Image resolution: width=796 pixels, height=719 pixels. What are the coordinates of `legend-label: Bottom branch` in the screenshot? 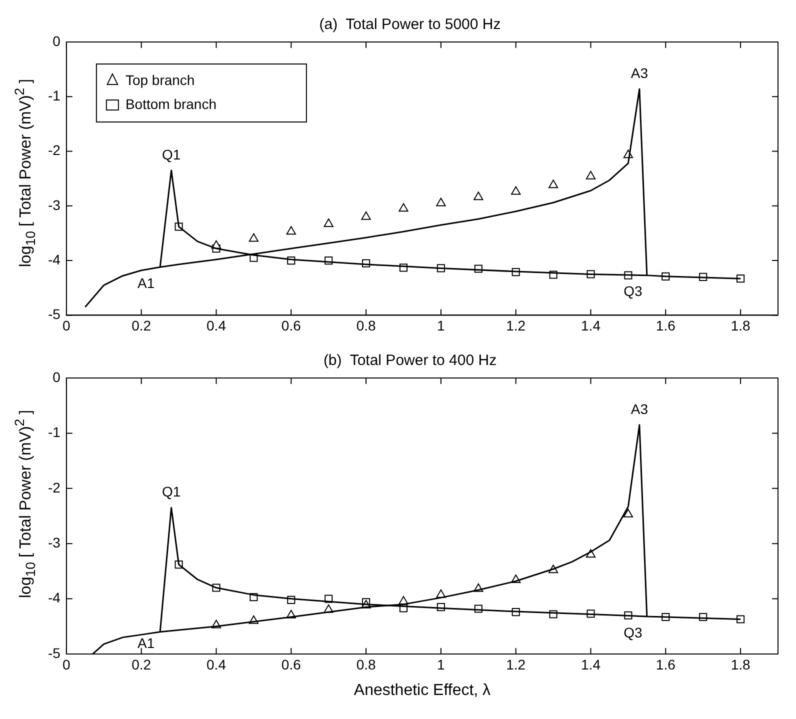 It's located at (171, 104).